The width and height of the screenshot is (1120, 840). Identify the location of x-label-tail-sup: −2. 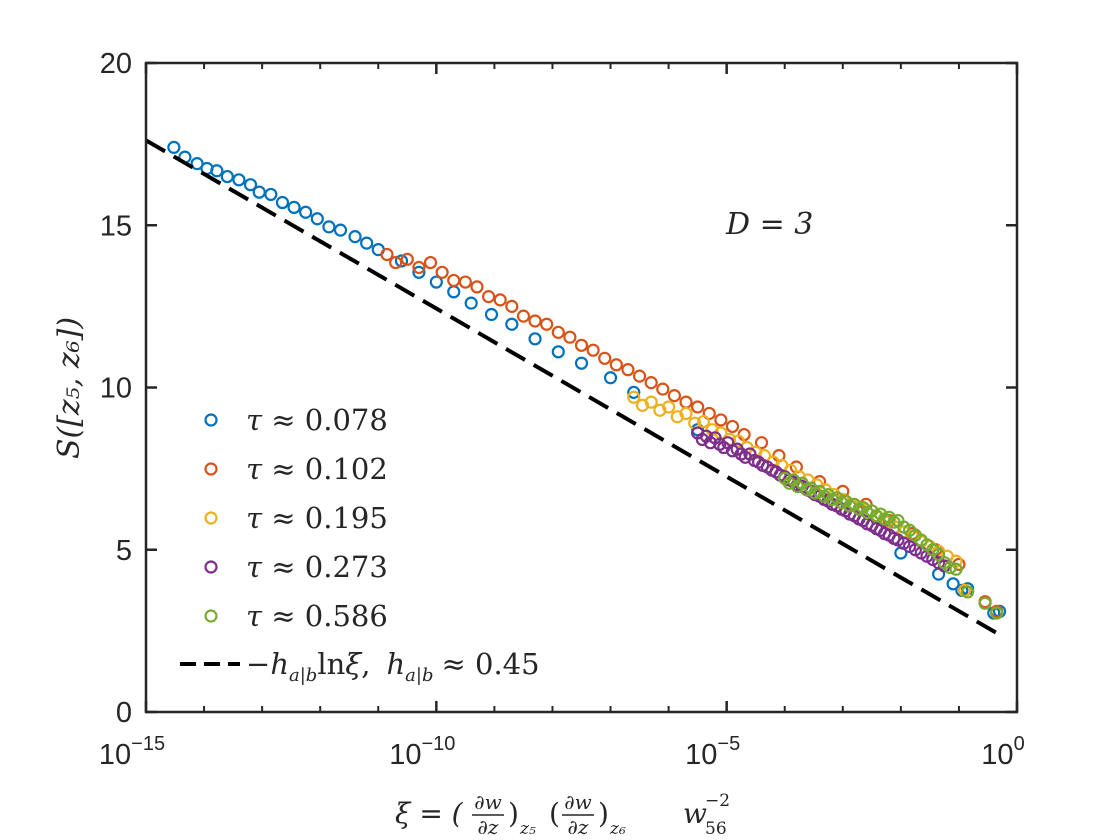
(717, 801).